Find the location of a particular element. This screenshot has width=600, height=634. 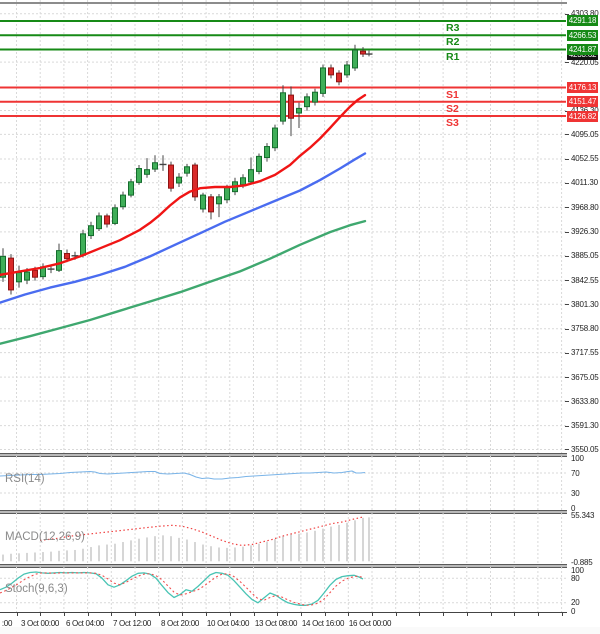

price-tick-label: 3758.80 is located at coordinates (585, 329).